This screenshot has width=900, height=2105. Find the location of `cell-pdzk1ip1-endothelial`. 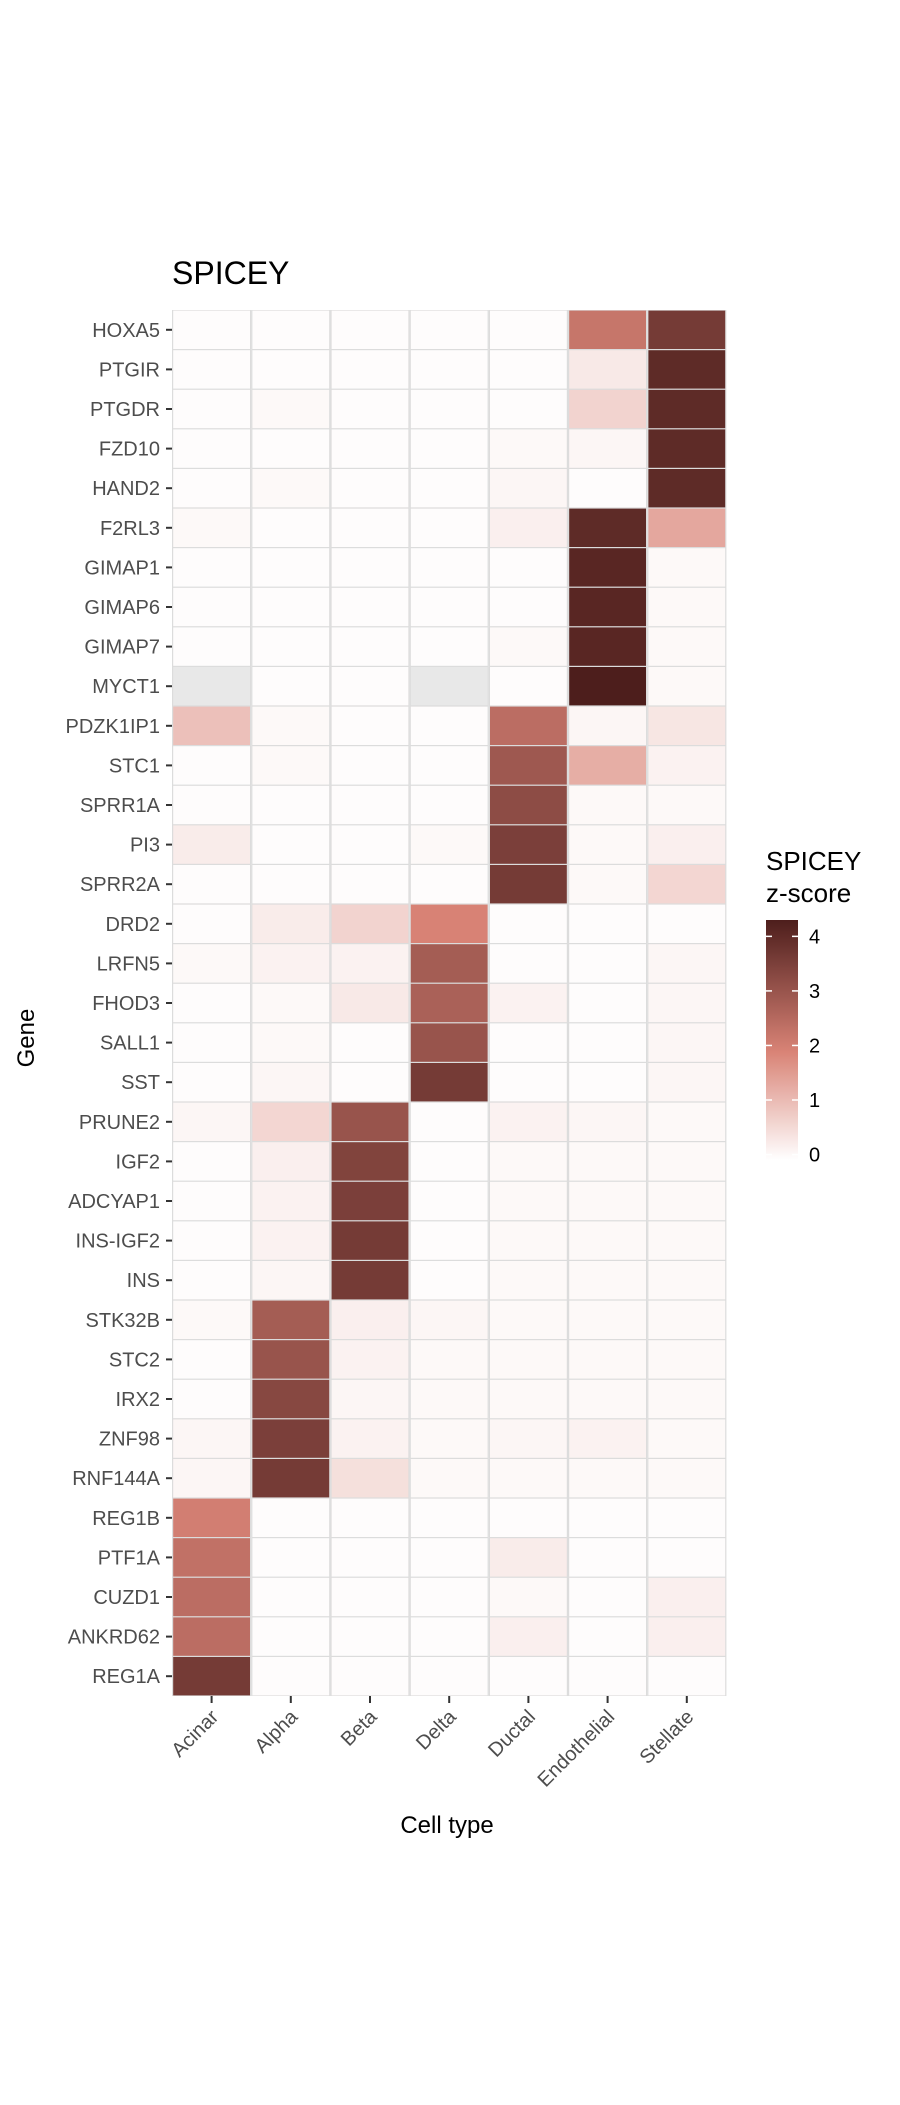

cell-pdzk1ip1-endothelial is located at coordinates (607, 725).